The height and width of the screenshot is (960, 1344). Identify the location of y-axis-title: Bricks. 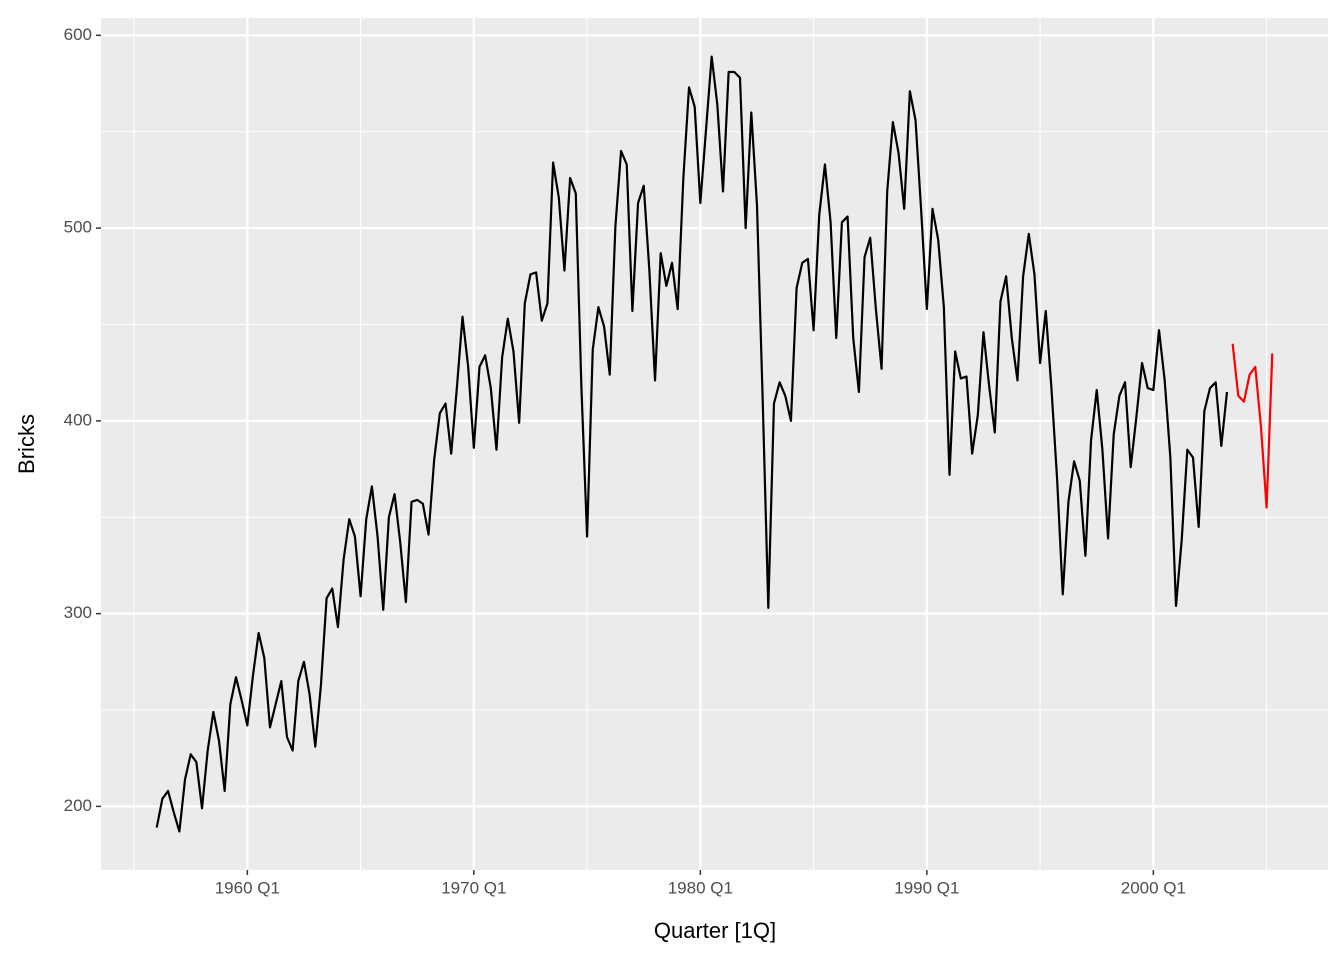
(26, 444).